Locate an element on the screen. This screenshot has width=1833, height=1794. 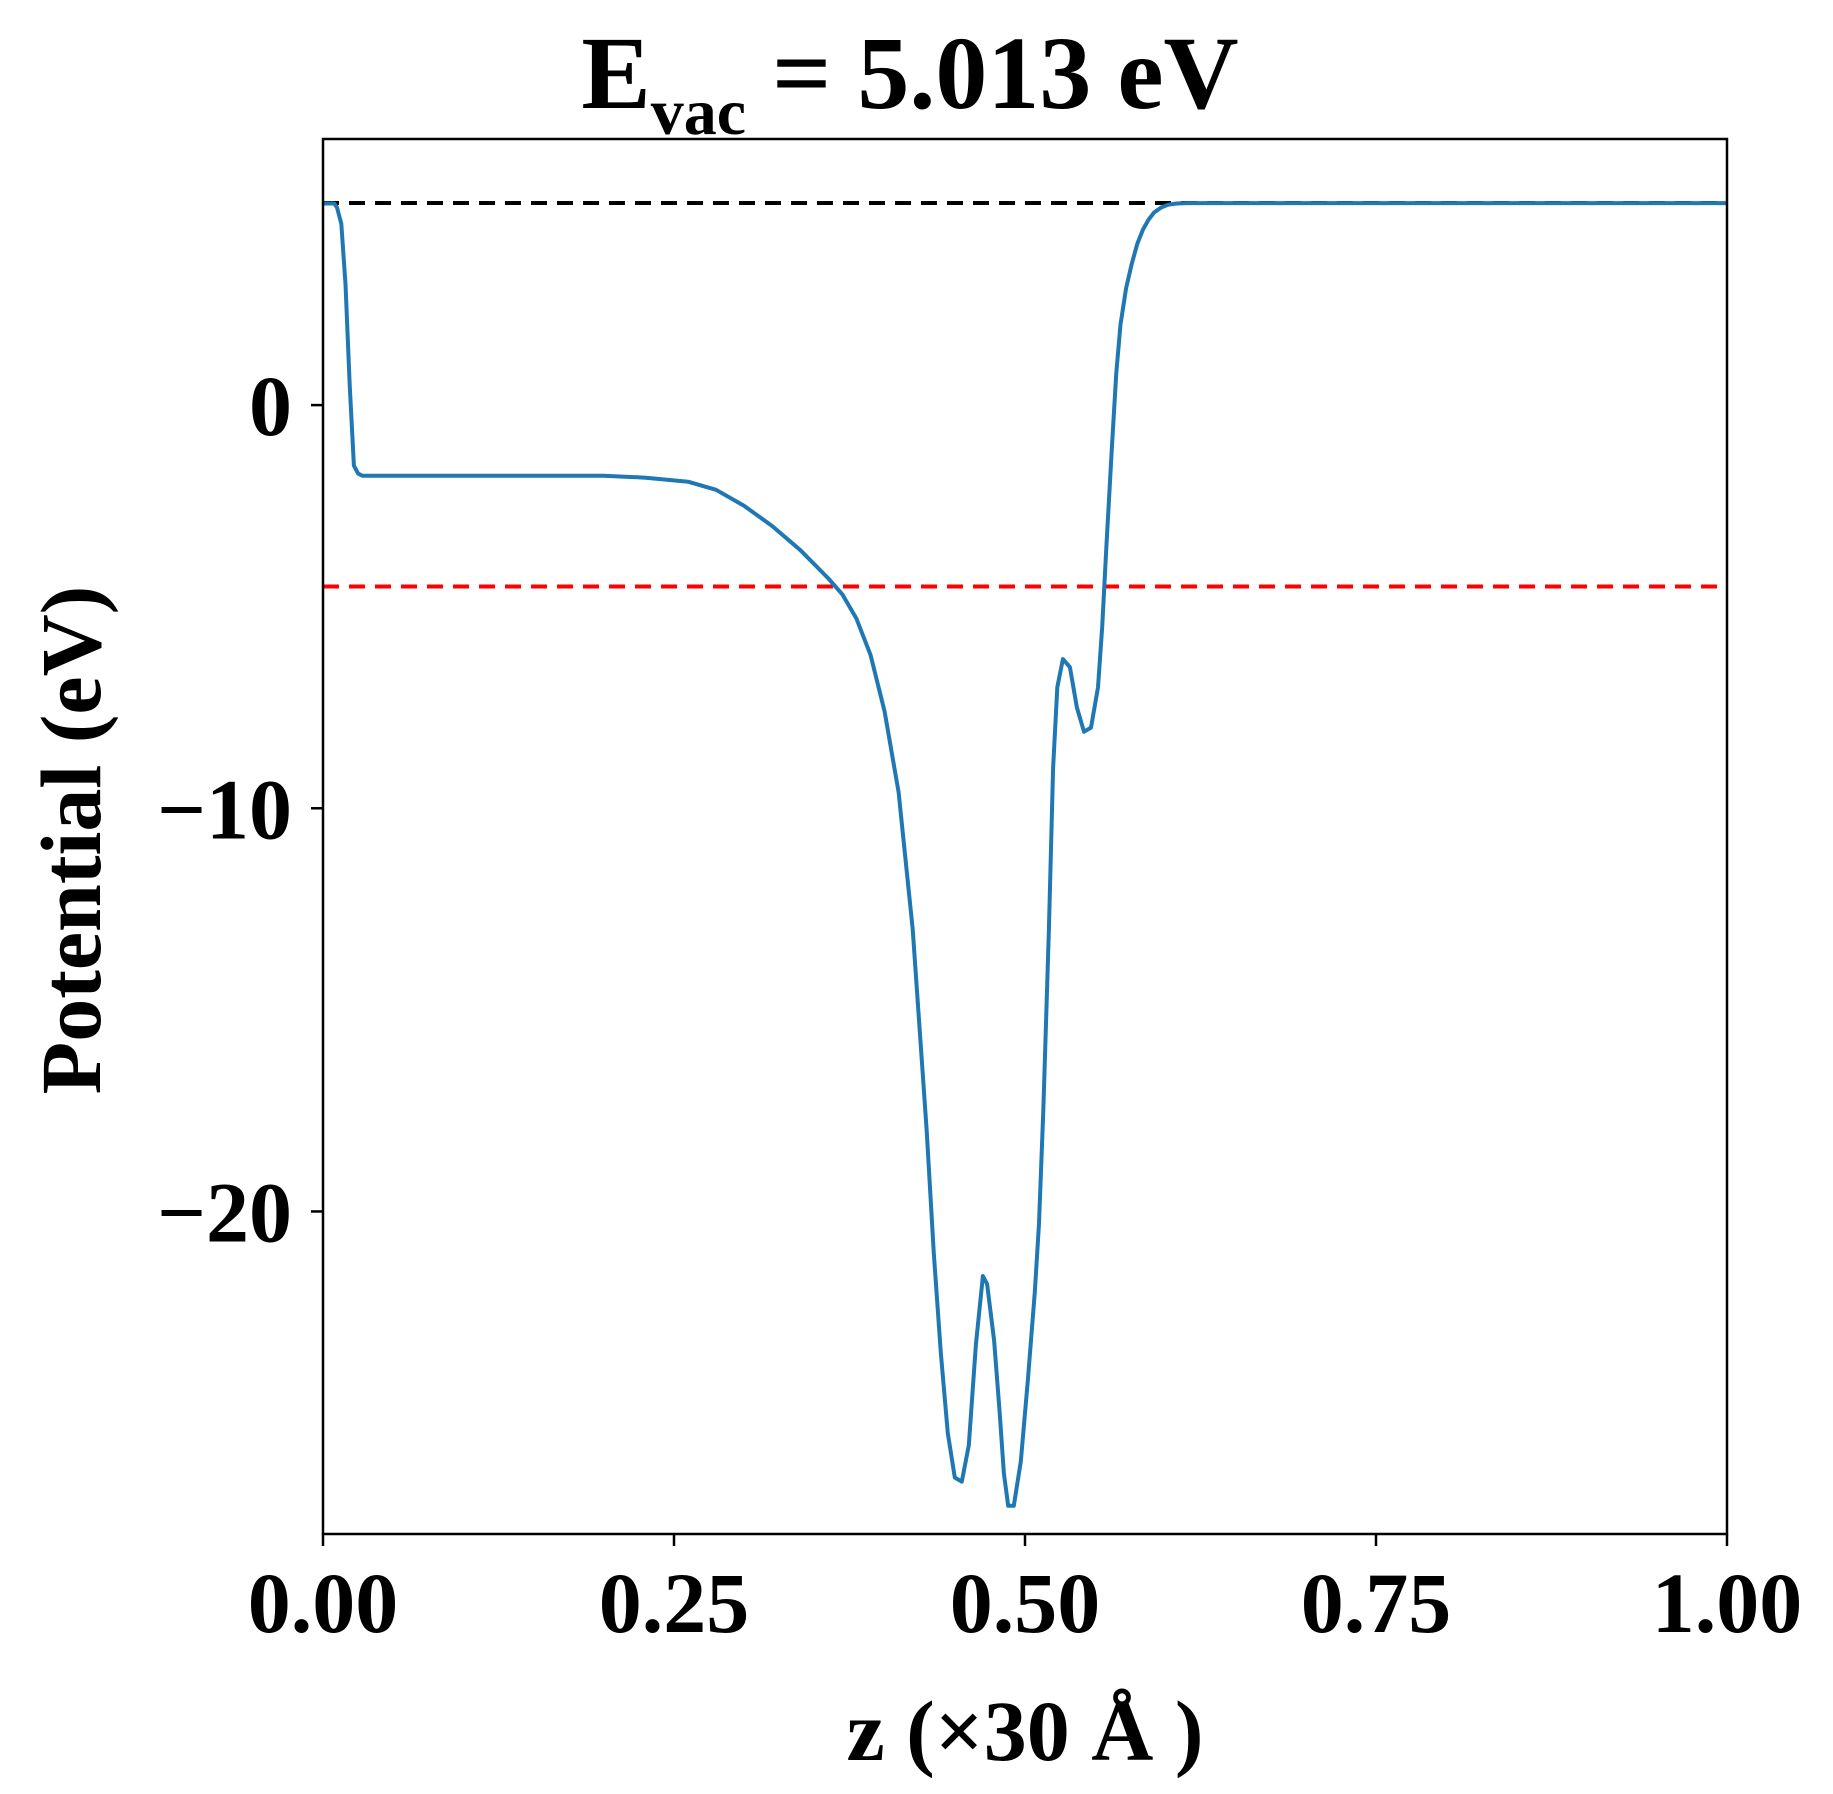
x-axis-ticks: 0.00 0.25 0.50 0.75 1.00 is located at coordinates (1025, 1592).